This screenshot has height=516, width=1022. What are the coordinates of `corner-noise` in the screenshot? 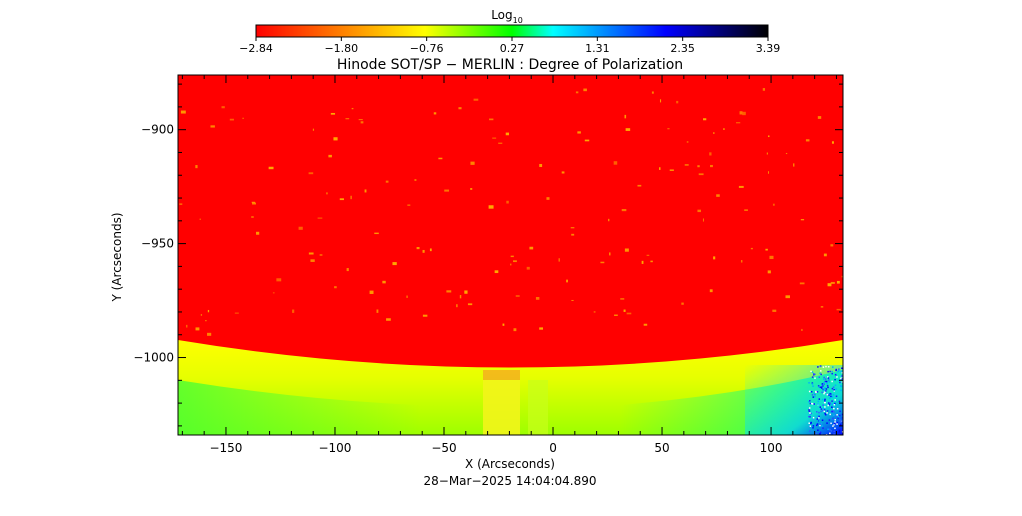 It's located at (825, 400).